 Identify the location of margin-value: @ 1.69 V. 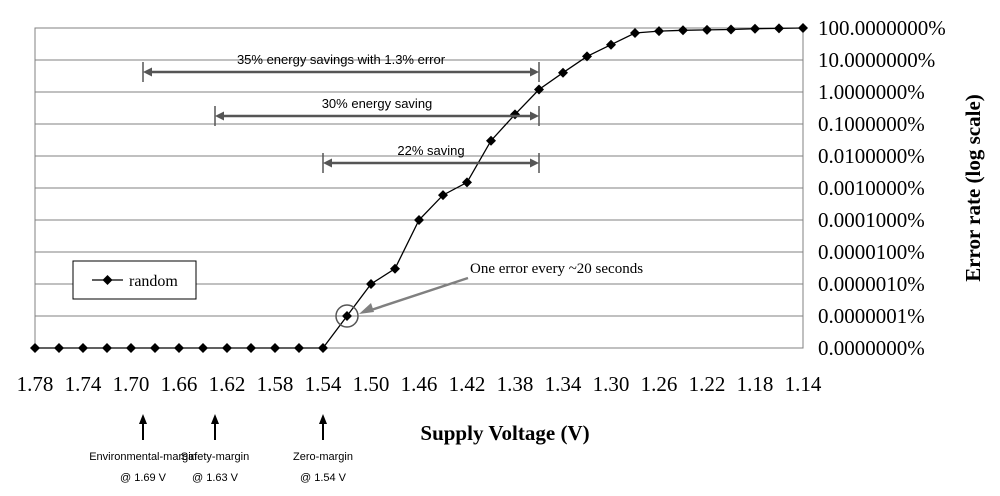
(143, 478).